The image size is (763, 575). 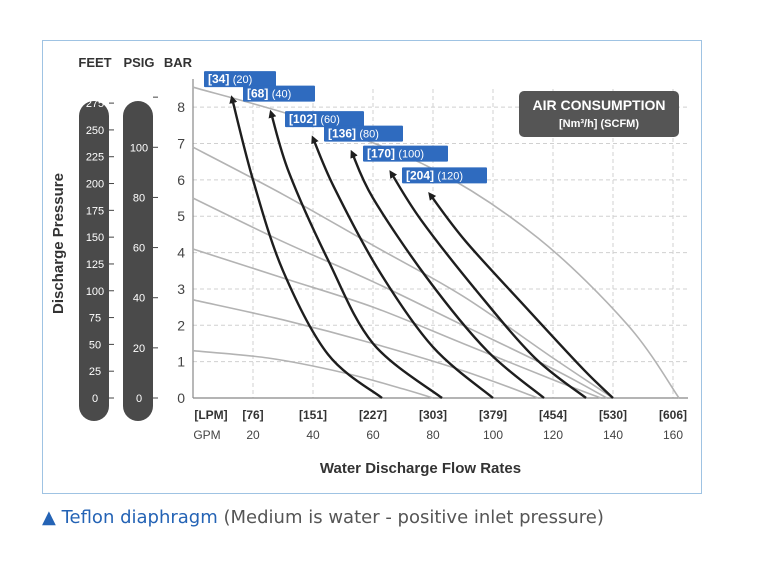 What do you see at coordinates (230, 79) in the screenshot?
I see `air-label-text: [34] (20)` at bounding box center [230, 79].